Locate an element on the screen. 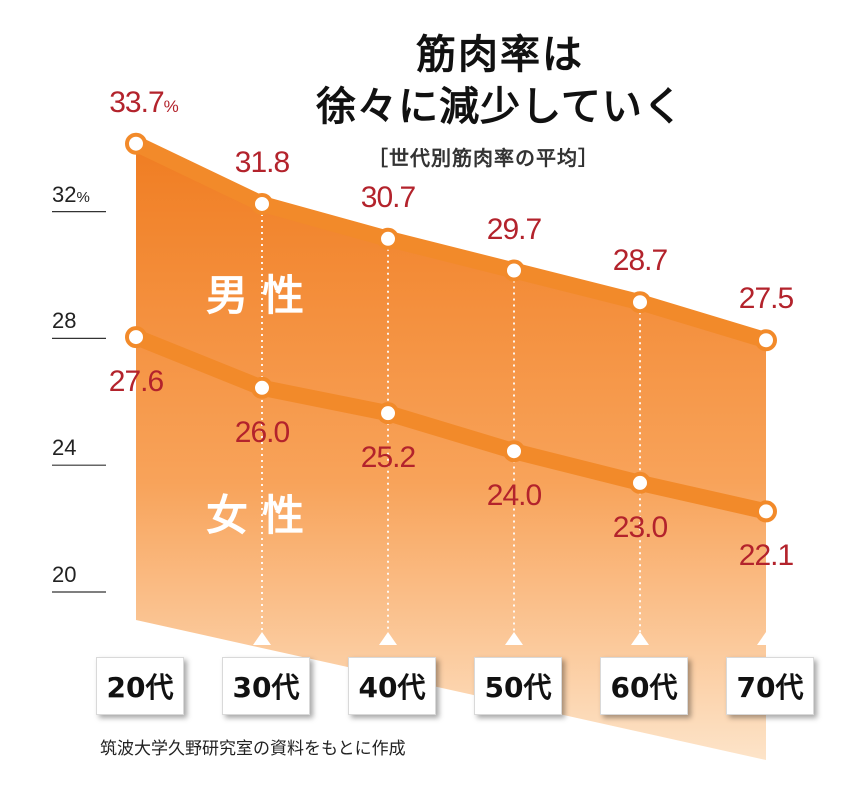  x-tick-marker-20代 is located at coordinates (136, 638).